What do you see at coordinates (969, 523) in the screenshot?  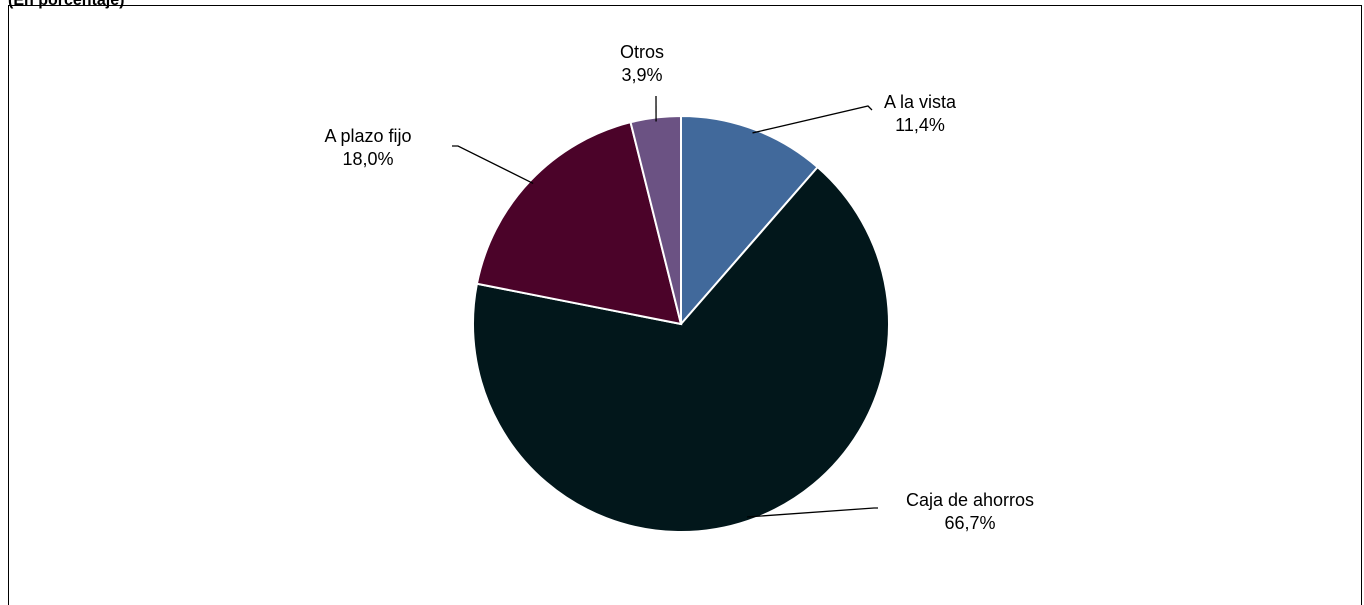 I see `slice-value-caja-de-ahorros: 66,7%` at bounding box center [969, 523].